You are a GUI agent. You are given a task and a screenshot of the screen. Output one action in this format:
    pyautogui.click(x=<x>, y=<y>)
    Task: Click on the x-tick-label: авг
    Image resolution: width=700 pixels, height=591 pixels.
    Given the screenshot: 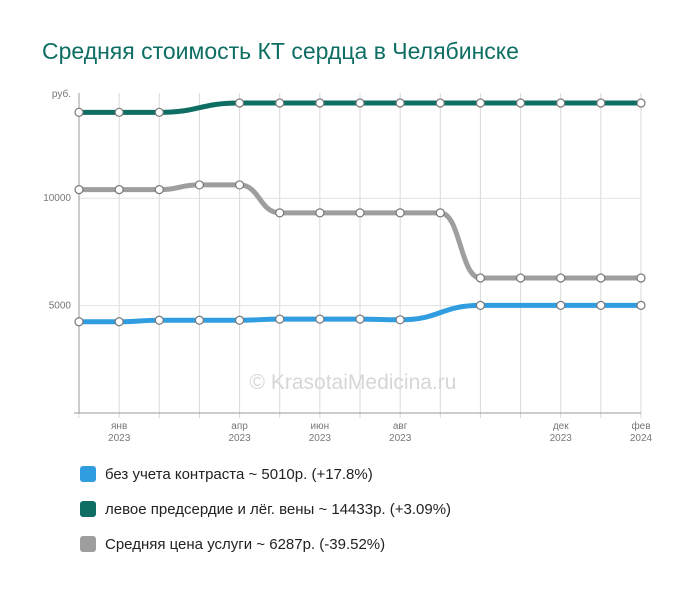 What is the action you would take?
    pyautogui.click(x=400, y=426)
    